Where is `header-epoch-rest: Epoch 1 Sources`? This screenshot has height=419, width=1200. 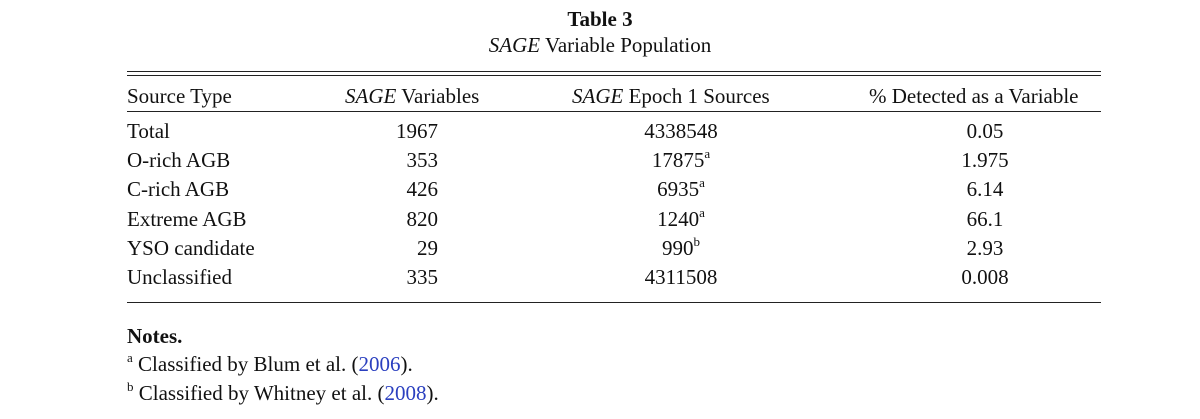 header-epoch-rest: Epoch 1 Sources is located at coordinates (696, 96).